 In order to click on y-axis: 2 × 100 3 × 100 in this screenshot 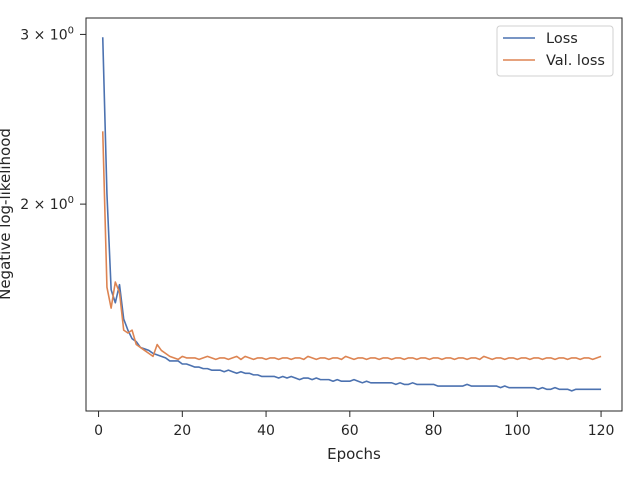, I will do `click(53, 119)`.